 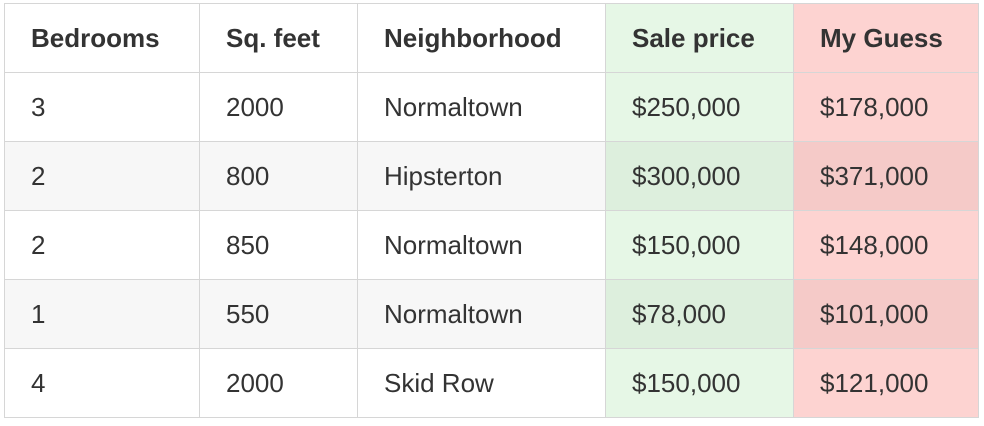 What do you see at coordinates (886, 107) in the screenshot?
I see `cell-my-guess: $178,000` at bounding box center [886, 107].